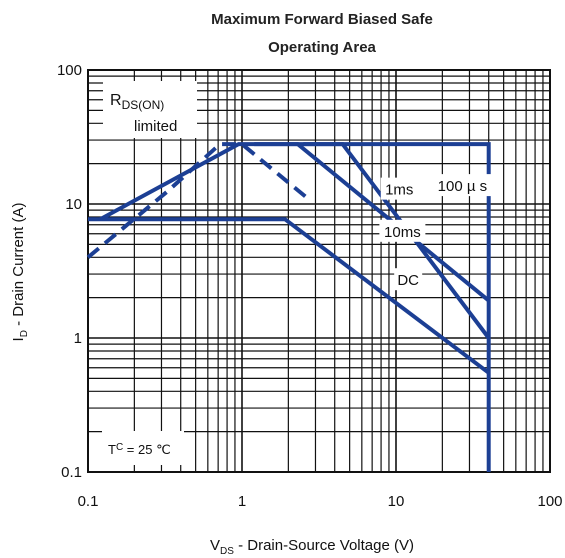  What do you see at coordinates (147, 449) in the screenshot?
I see `temp-value: = 25 ℃` at bounding box center [147, 449].